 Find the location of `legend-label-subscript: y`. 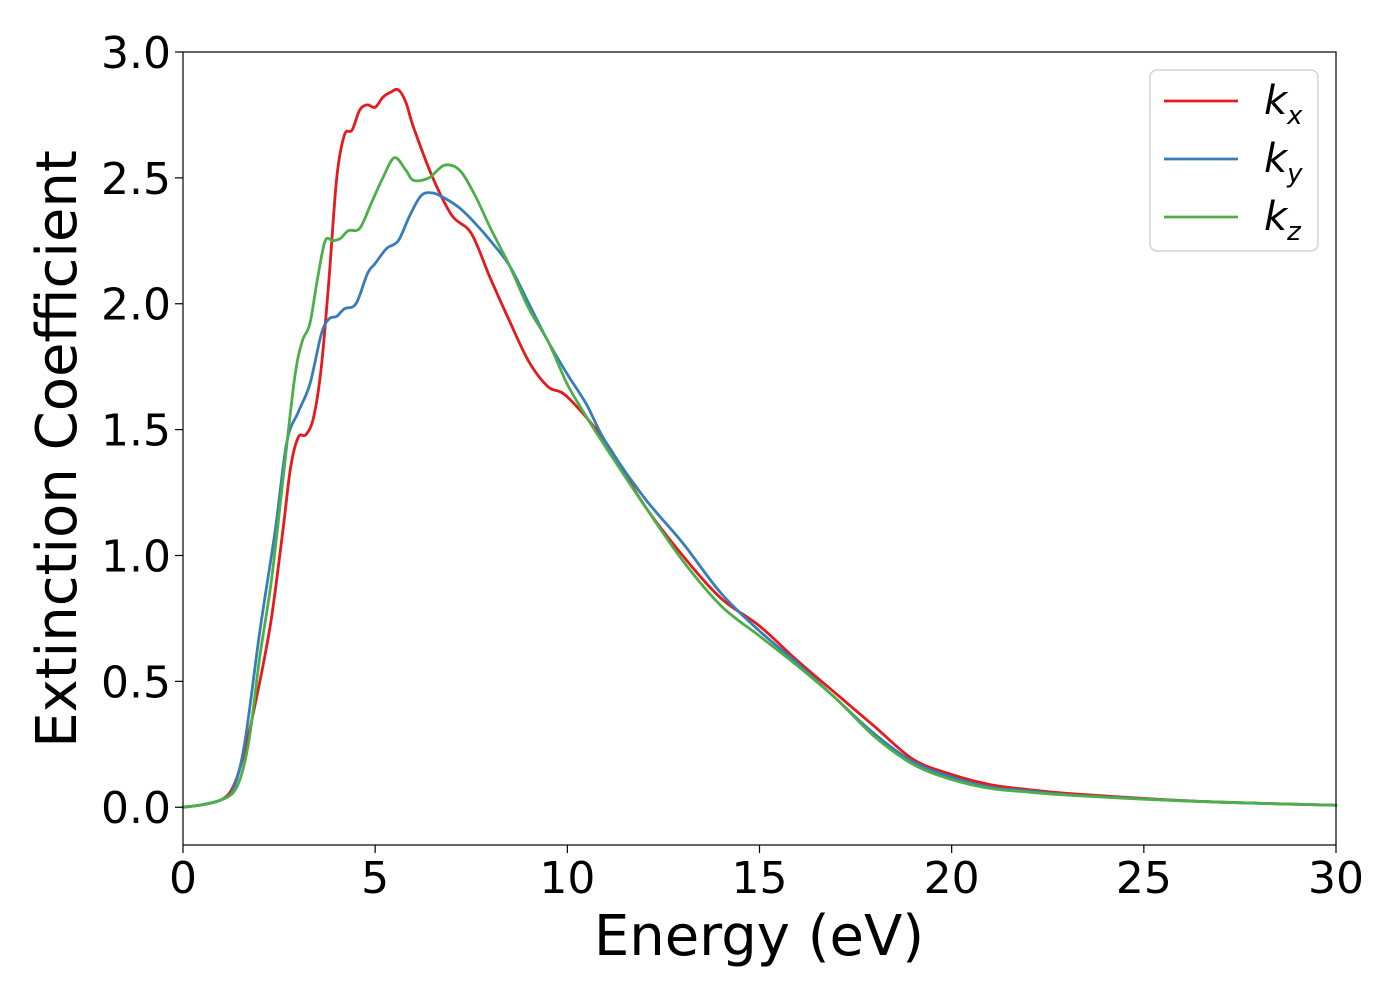

legend-label-subscript: y is located at coordinates (1294, 174).